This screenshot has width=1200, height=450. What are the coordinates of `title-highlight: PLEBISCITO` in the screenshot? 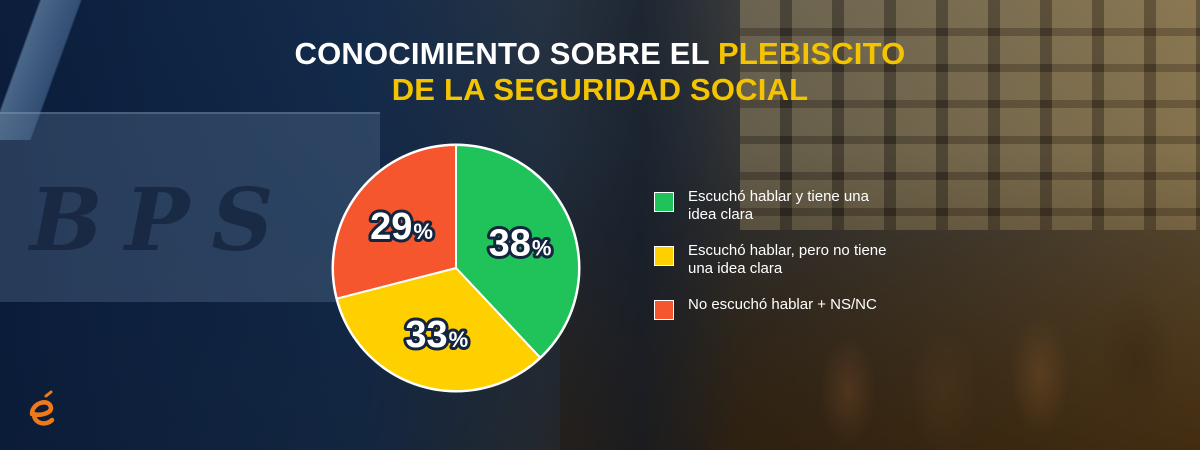 It's located at (812, 53).